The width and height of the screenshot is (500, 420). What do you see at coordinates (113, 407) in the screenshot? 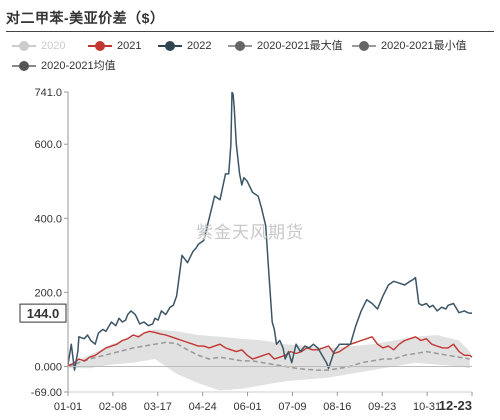
I see `x-tick-label: 02-08` at bounding box center [113, 407].